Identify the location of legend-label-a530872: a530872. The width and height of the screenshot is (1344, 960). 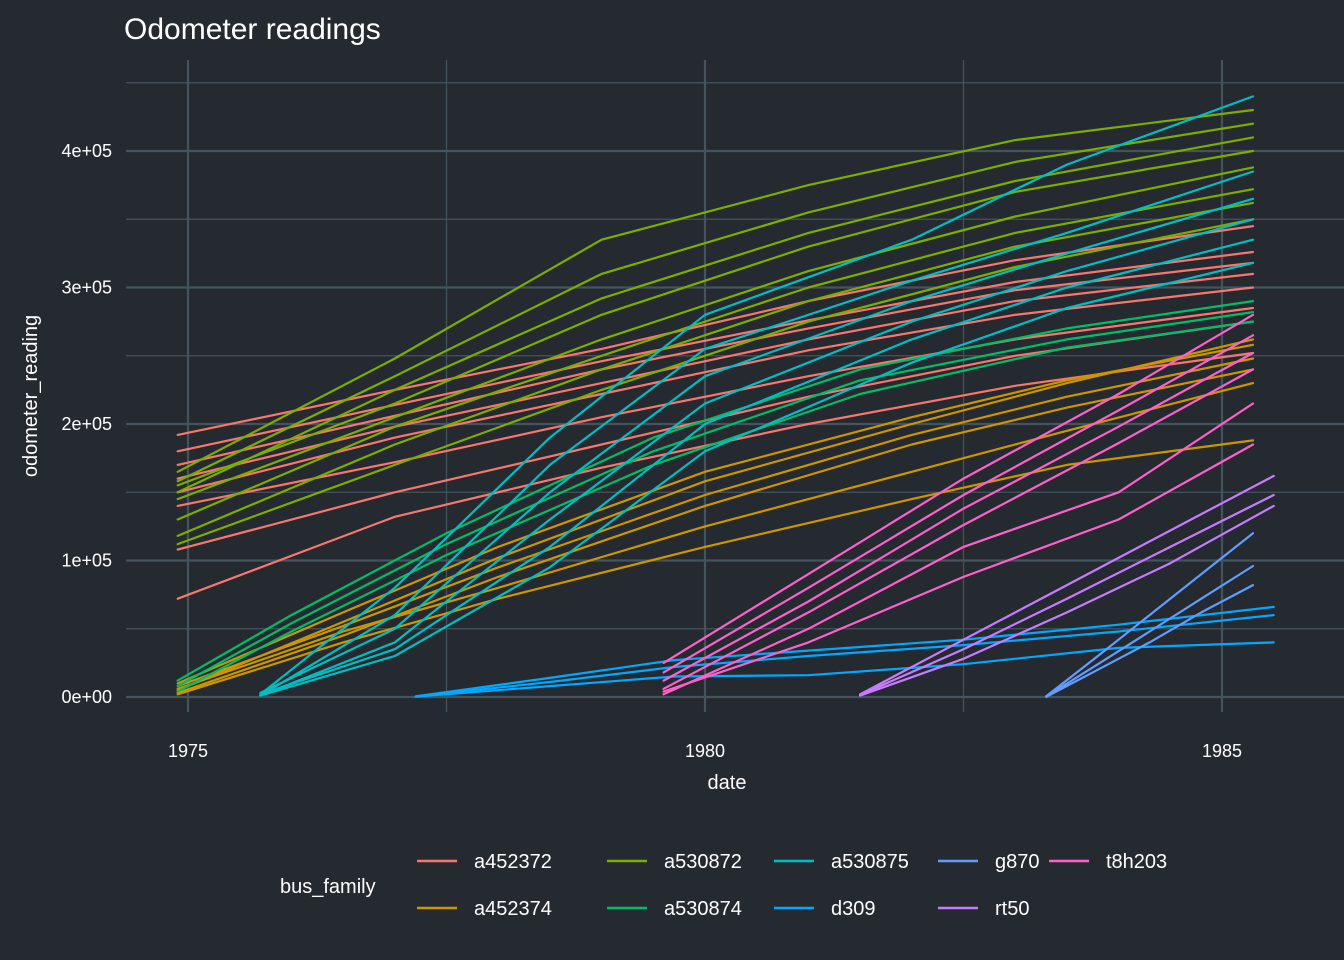
(703, 862).